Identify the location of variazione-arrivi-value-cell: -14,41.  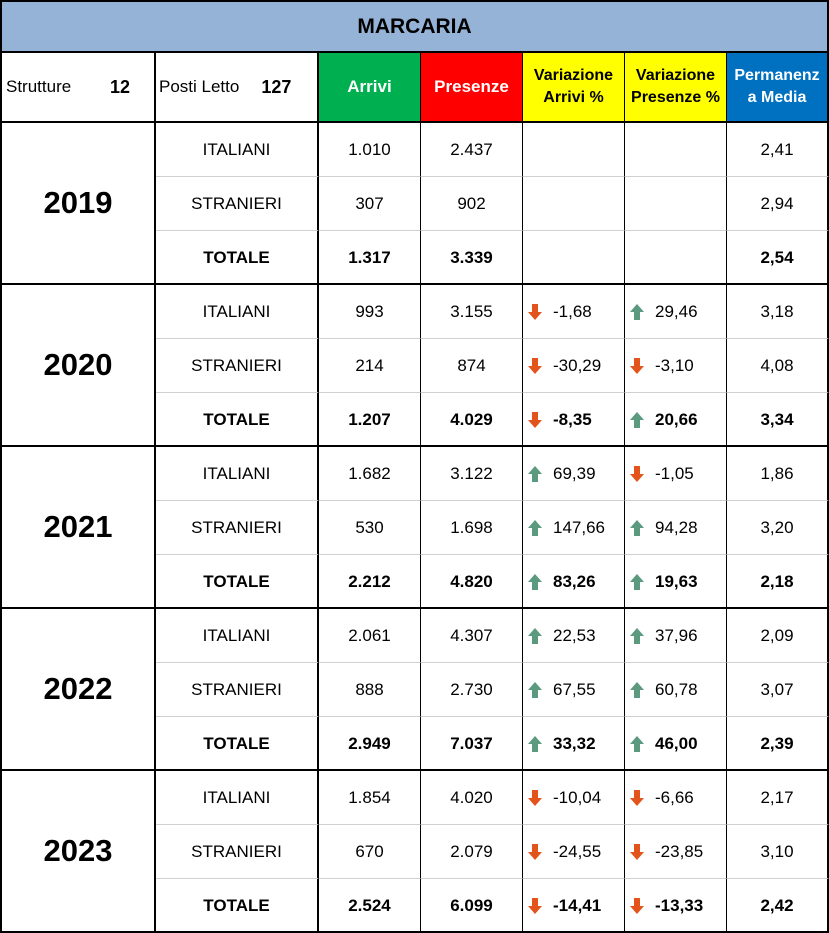
(574, 906).